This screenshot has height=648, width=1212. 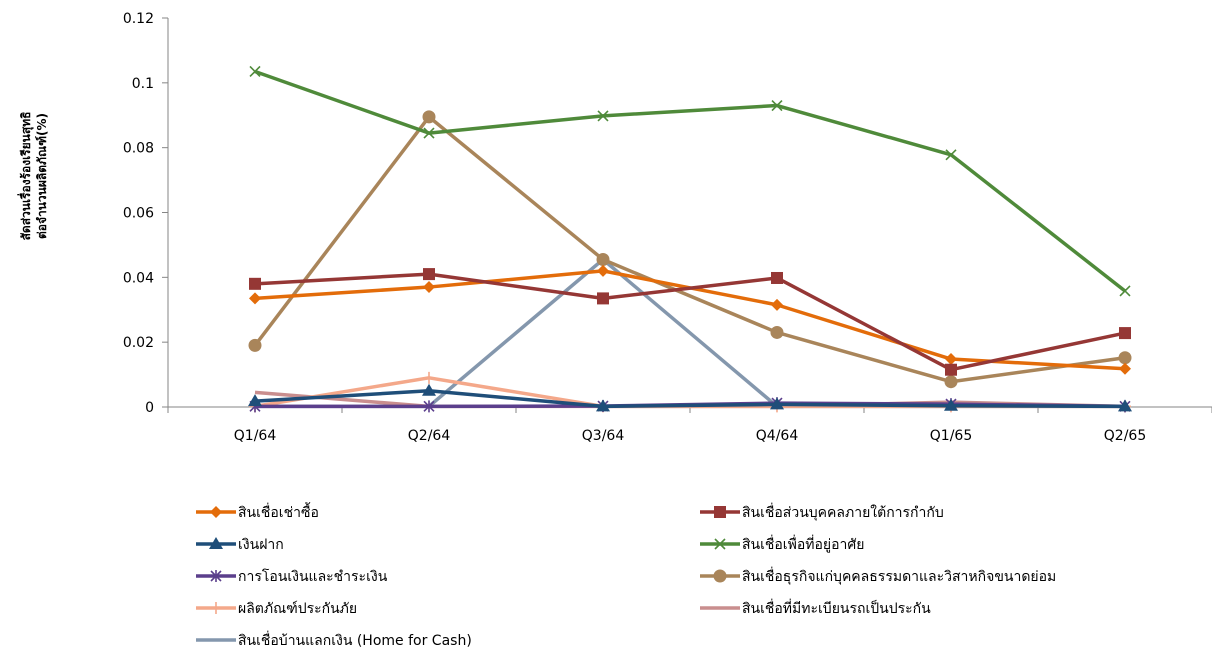 I want to click on y-tick-label: 0.06, so click(x=138, y=214).